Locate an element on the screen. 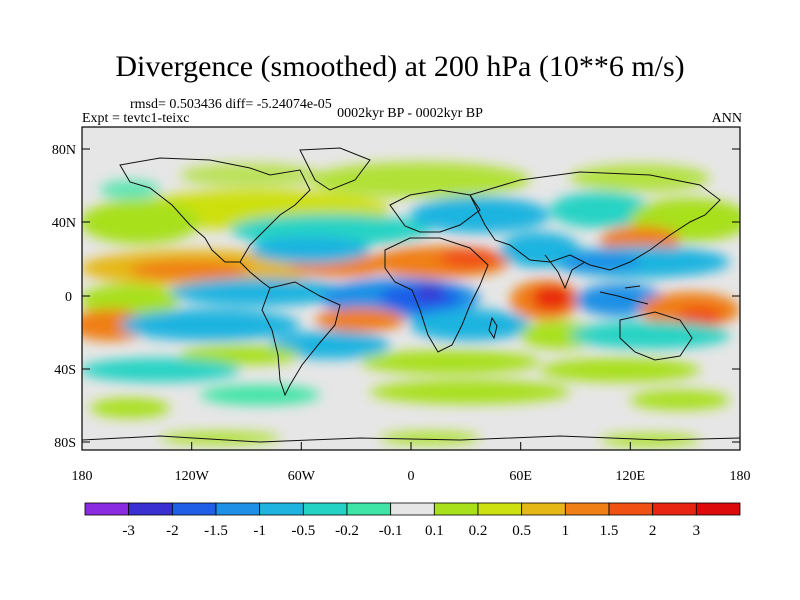  experiment-text: Expt = tevtc1-teixc is located at coordinates (136, 118).